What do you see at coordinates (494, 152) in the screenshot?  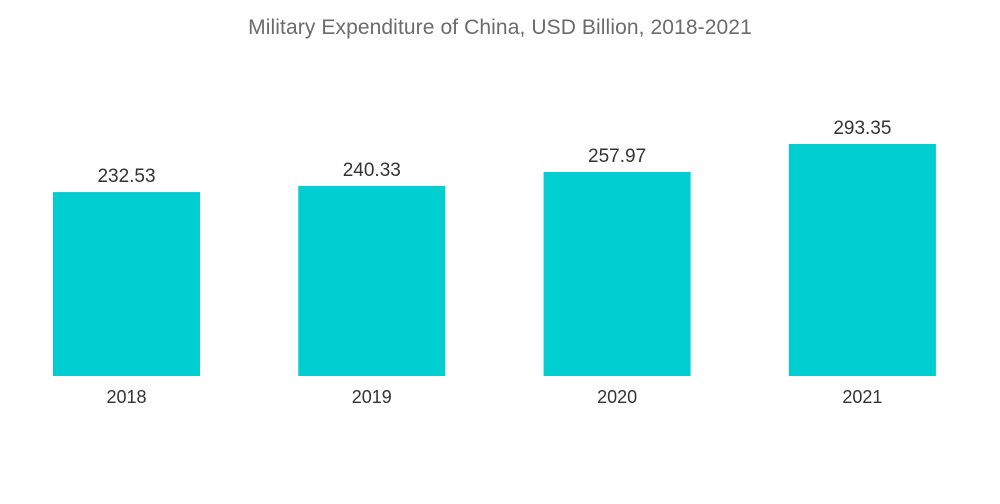 I see `value-labels-group: 232.53 240.33 257.97 293.35` at bounding box center [494, 152].